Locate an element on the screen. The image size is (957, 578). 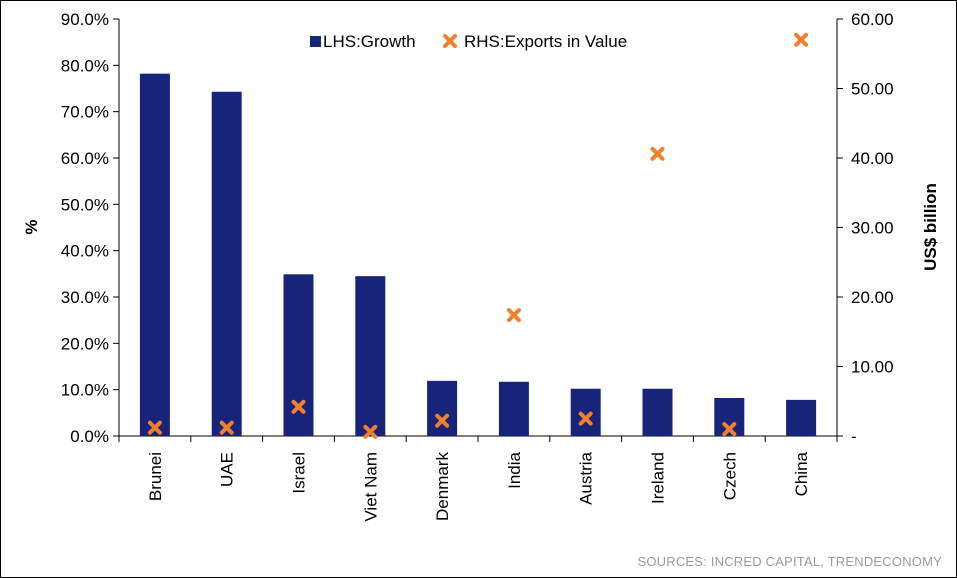
category-label: UAE is located at coordinates (227, 469).